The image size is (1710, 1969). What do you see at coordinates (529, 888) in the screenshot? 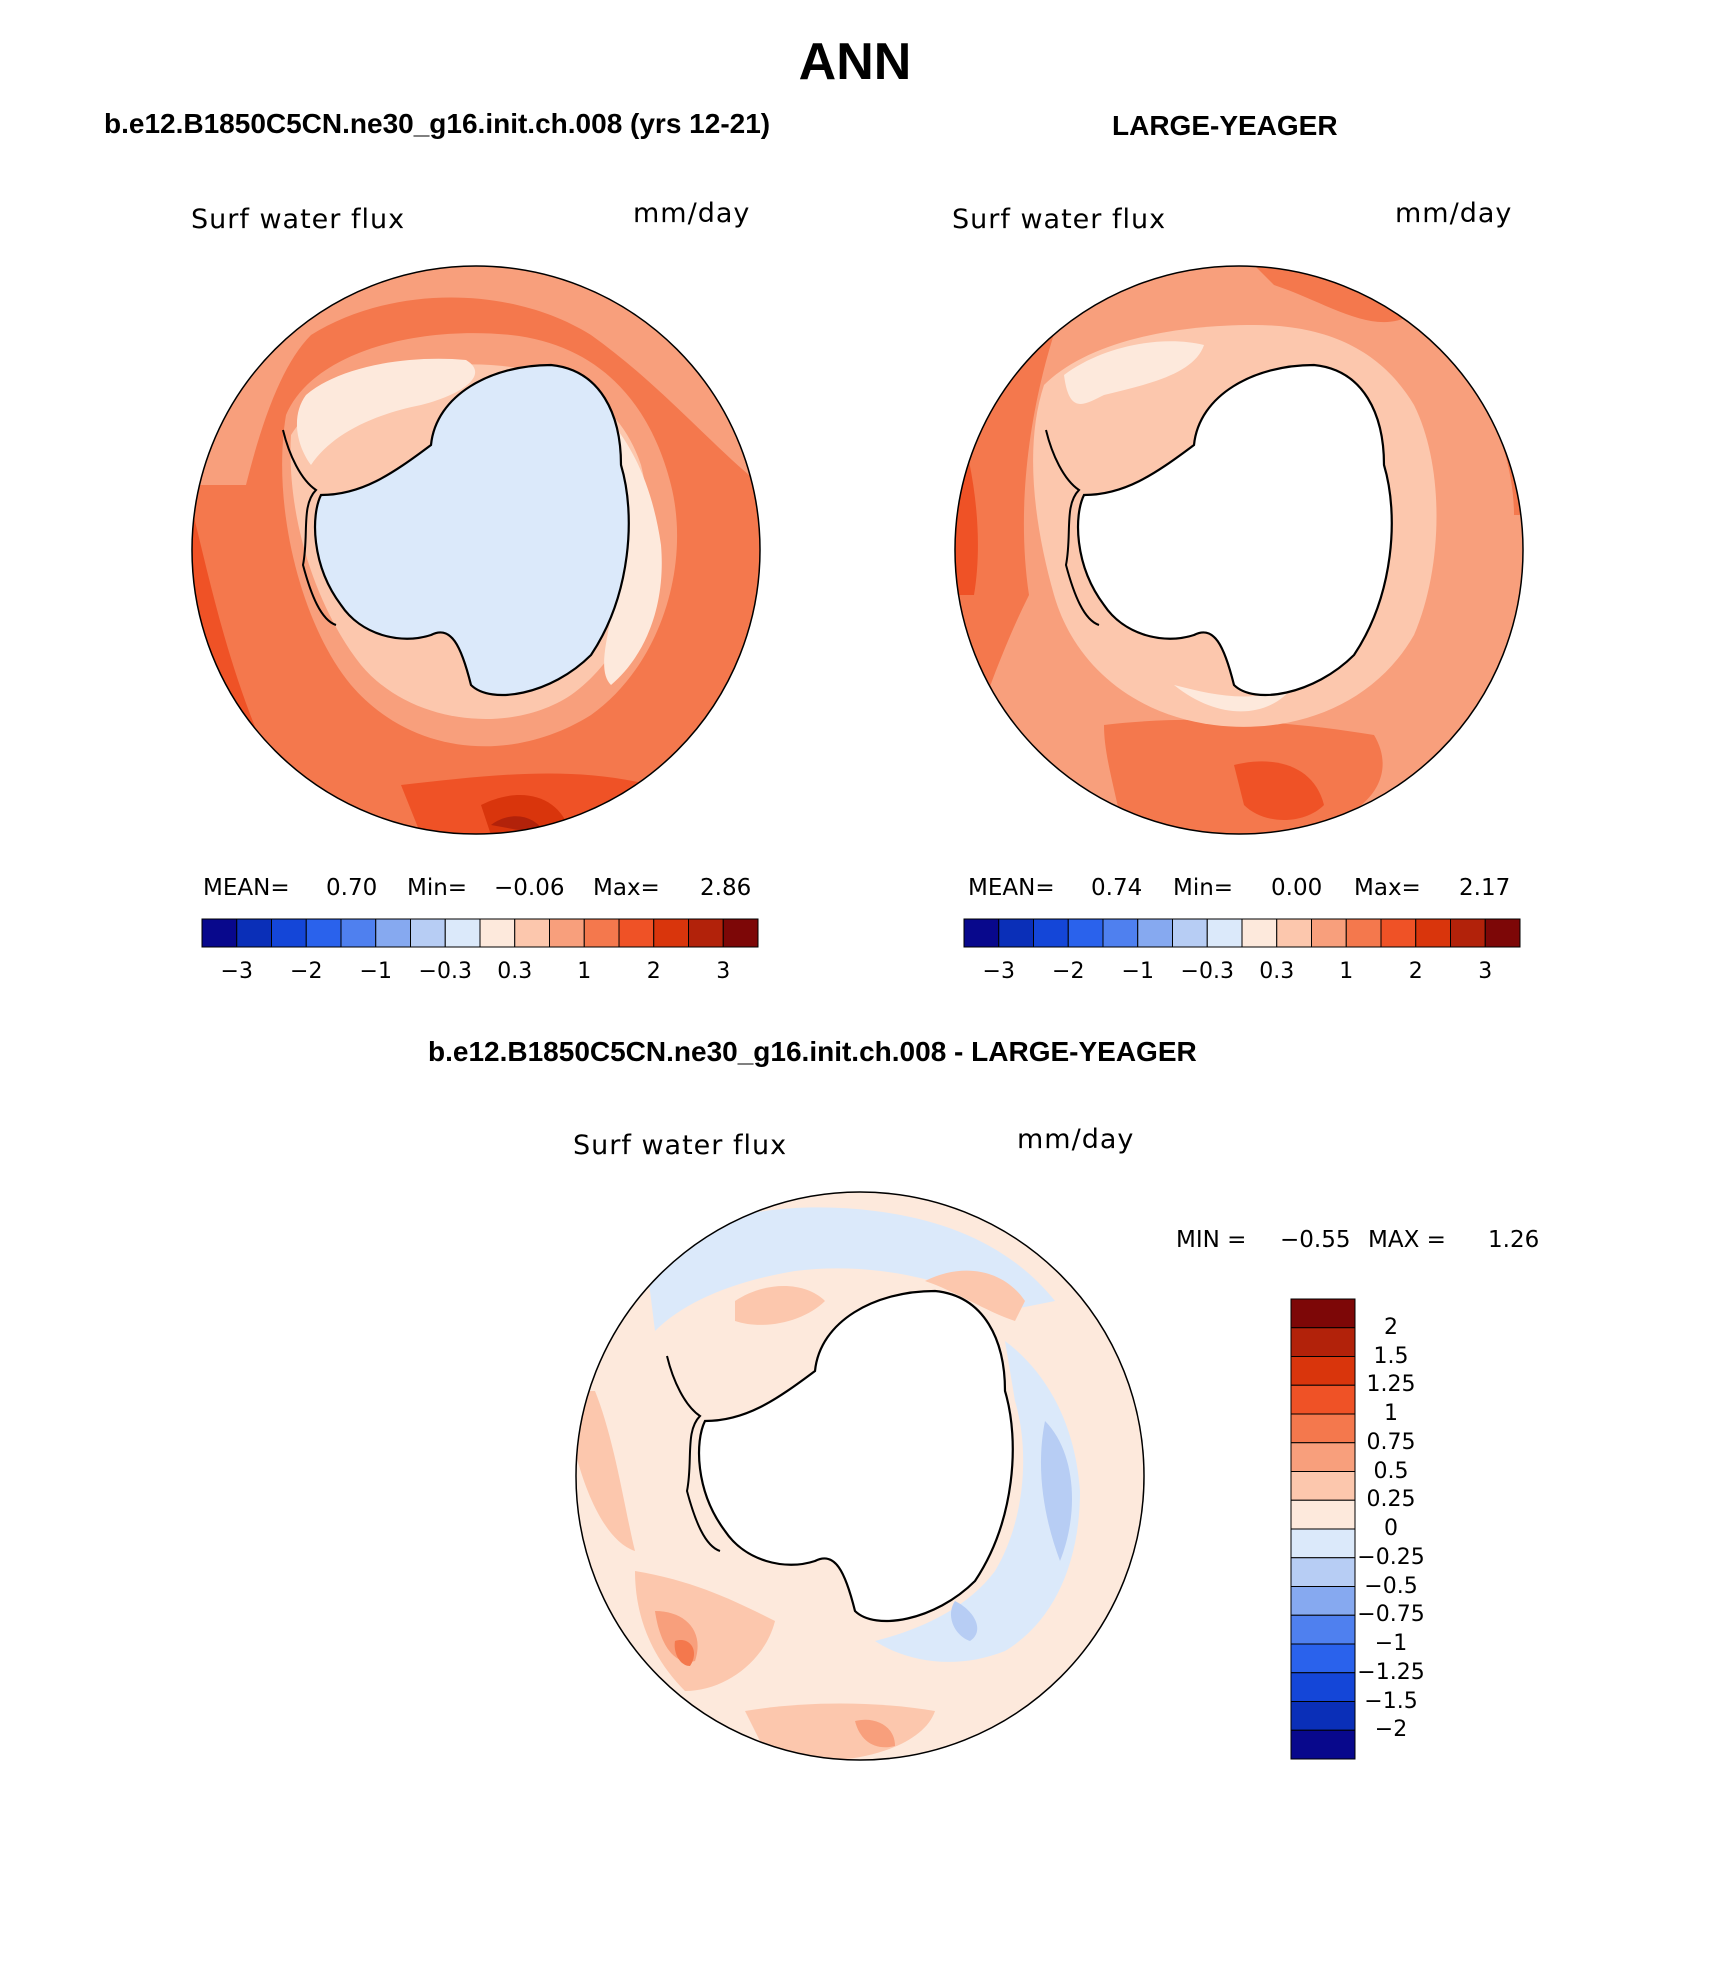
I see `min-value: −0.06` at bounding box center [529, 888].